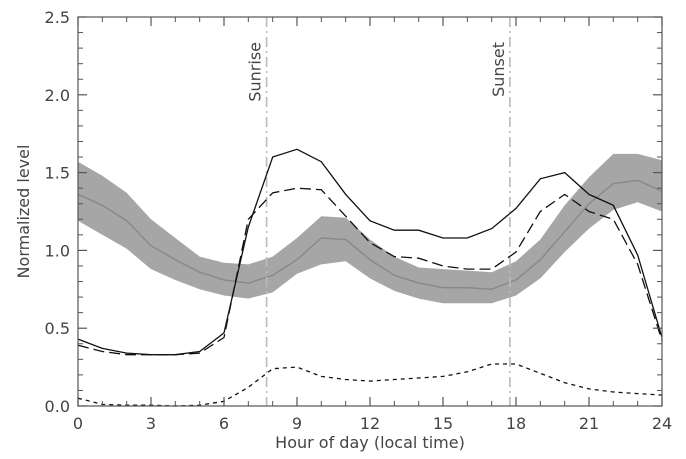 This screenshot has width=686, height=459. What do you see at coordinates (57, 173) in the screenshot?
I see `y-tick-label: 1.5` at bounding box center [57, 173].